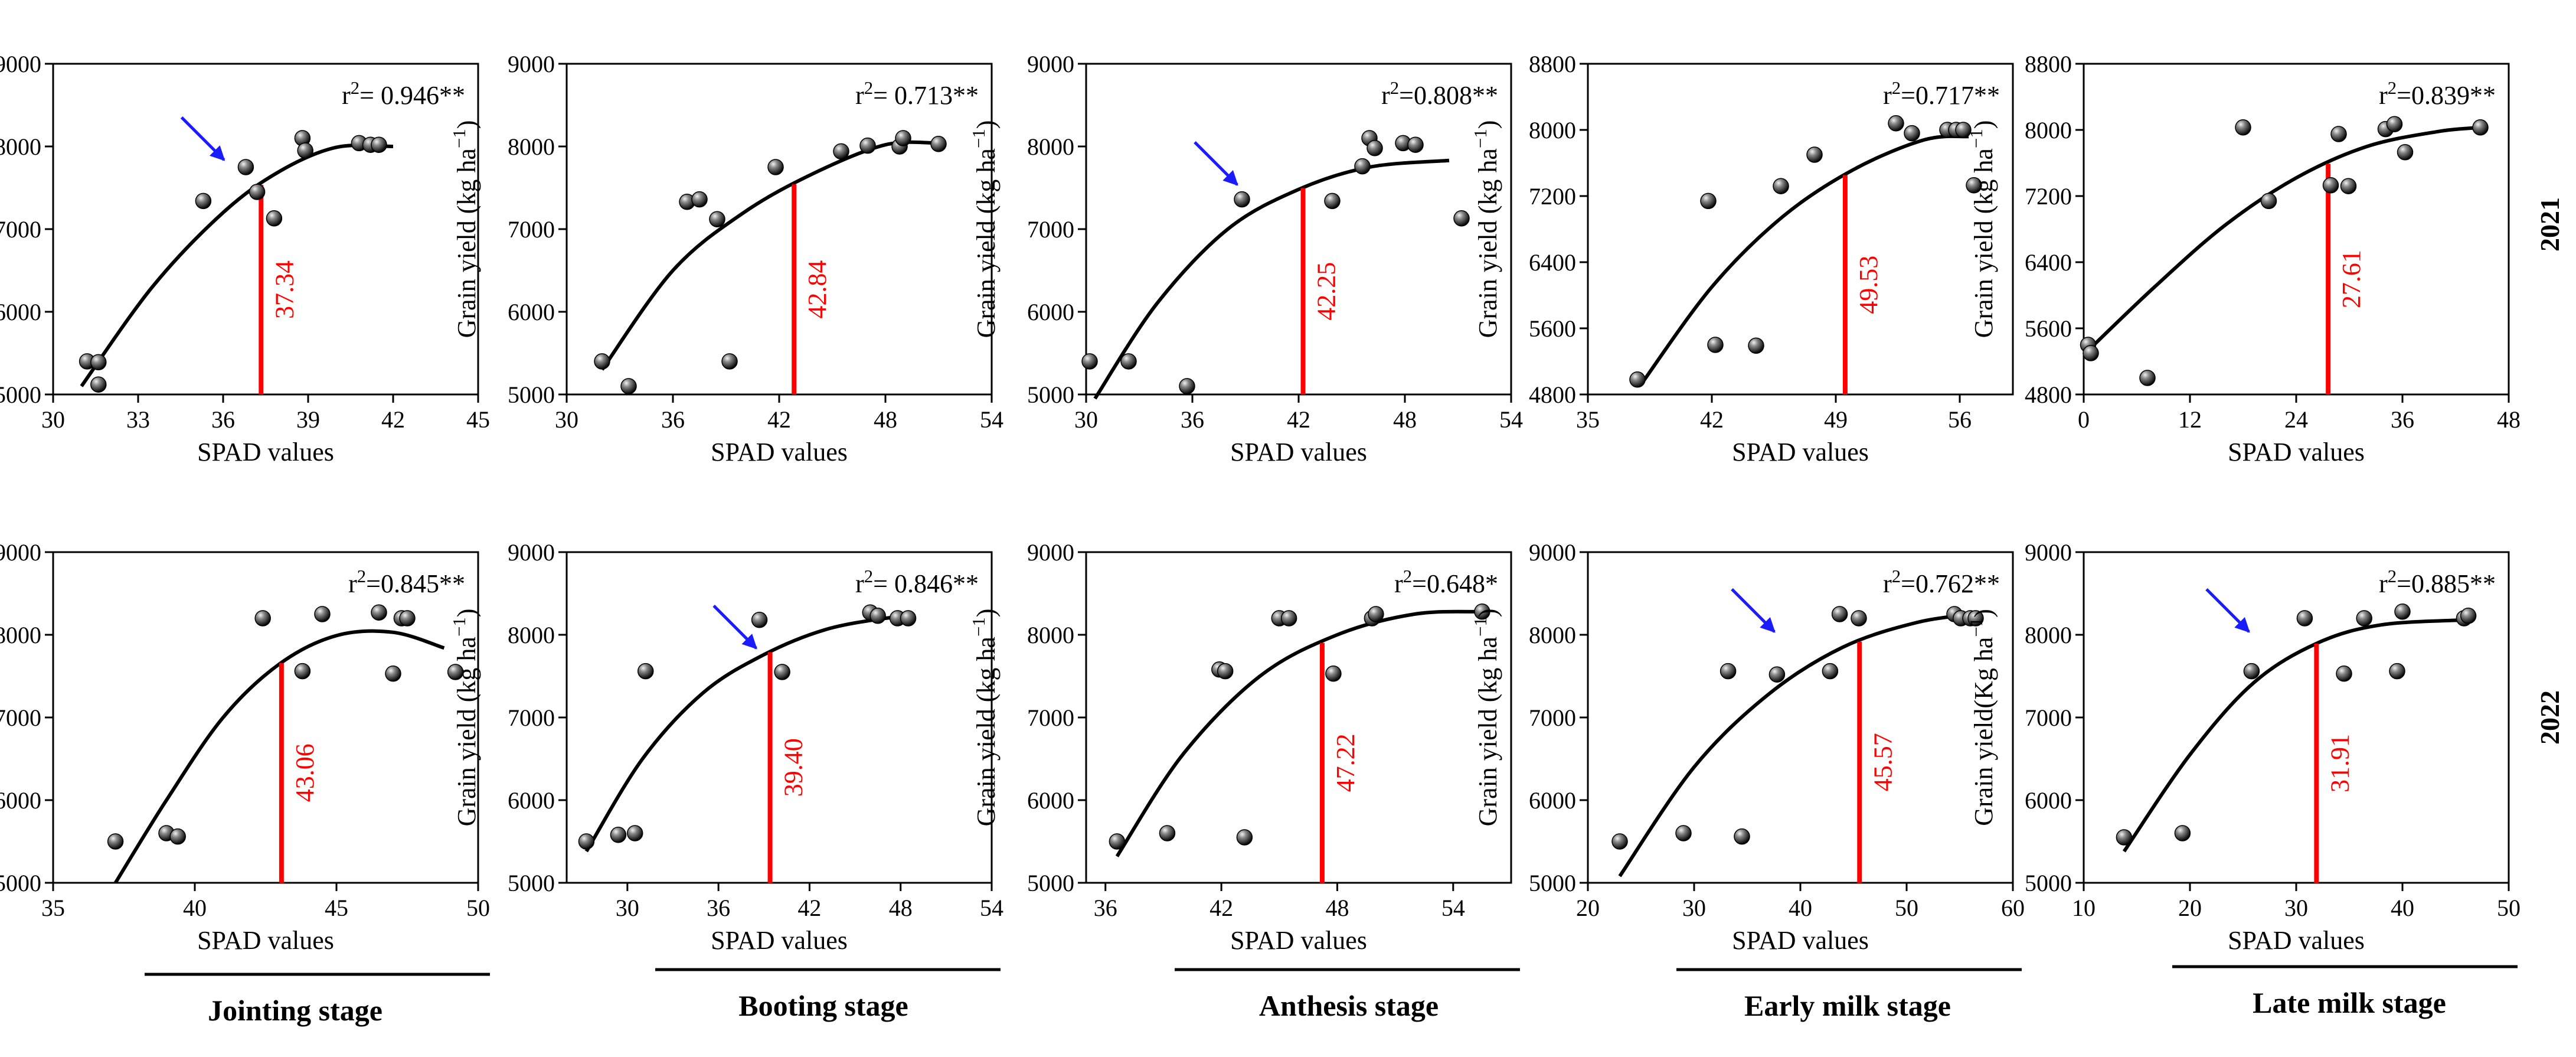  What do you see at coordinates (1847, 1005) in the screenshot?
I see `stage-label-early-milk: Early milk stage` at bounding box center [1847, 1005].